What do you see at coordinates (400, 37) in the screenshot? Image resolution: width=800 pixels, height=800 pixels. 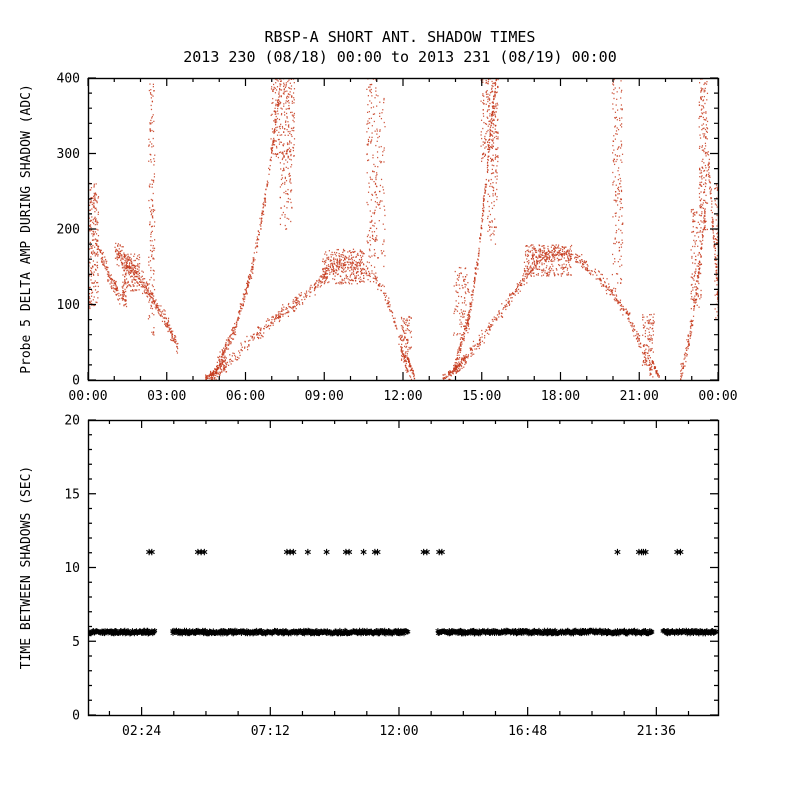 I see `chart-title: RBSP-A SHORT ANT. SHADOW TIMES` at bounding box center [400, 37].